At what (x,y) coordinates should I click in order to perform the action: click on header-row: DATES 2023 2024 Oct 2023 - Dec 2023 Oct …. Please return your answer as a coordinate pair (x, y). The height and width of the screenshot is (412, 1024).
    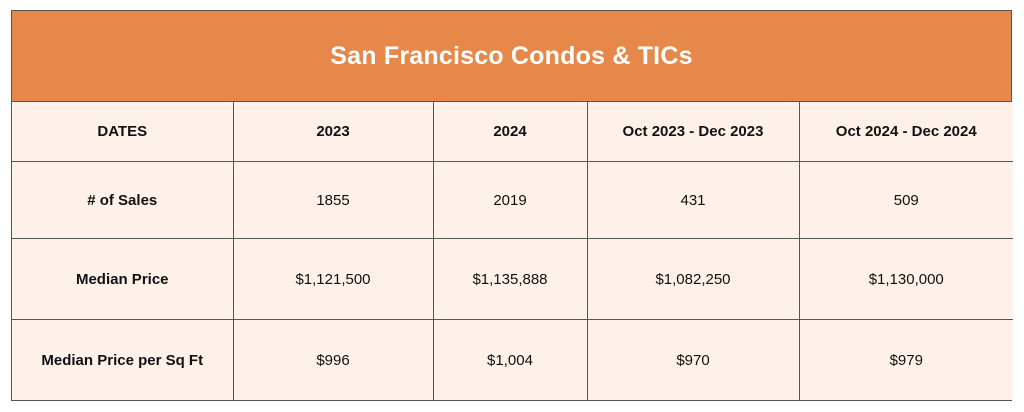
    Looking at the image, I should click on (512, 132).